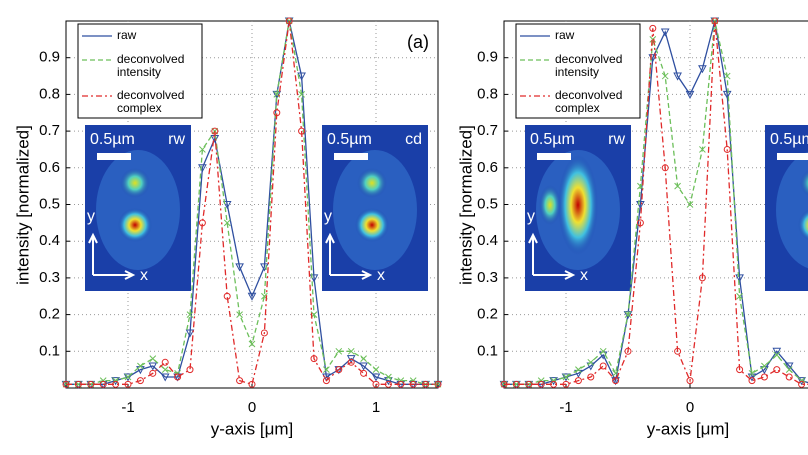 This screenshot has width=808, height=455. I want to click on y-tick-label: 0.5, so click(49, 203).